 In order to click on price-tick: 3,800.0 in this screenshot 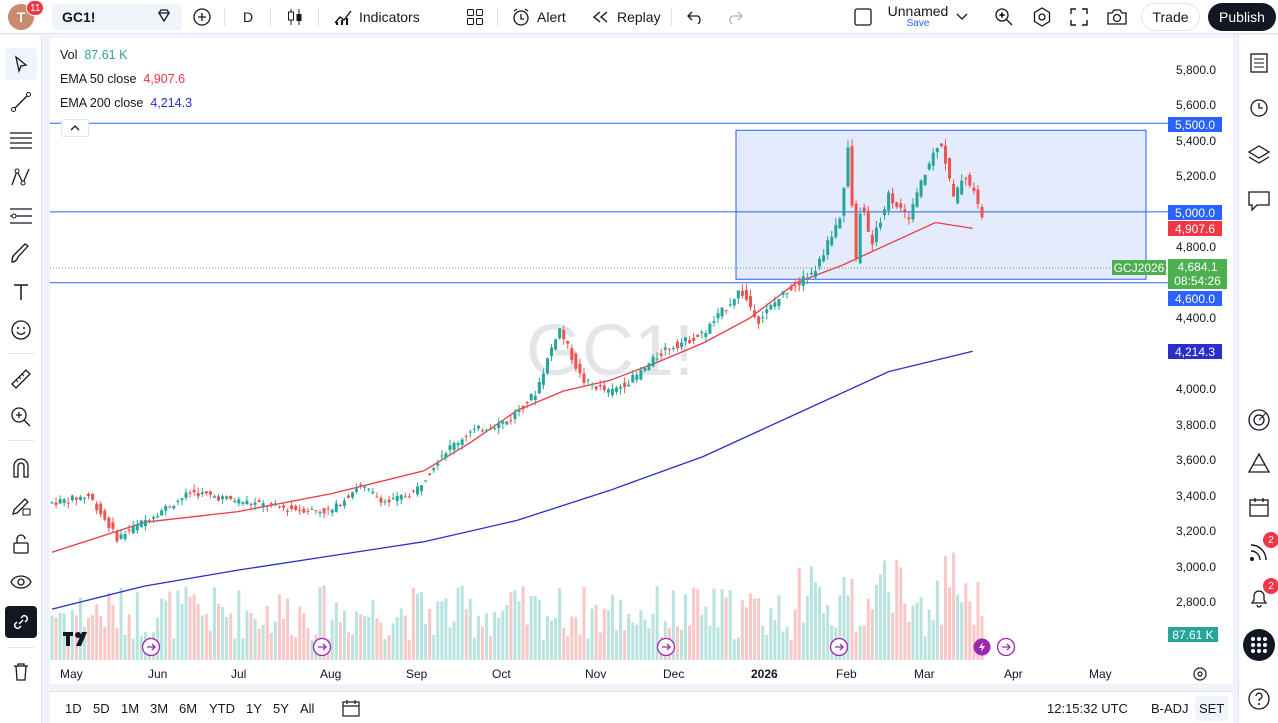, I will do `click(1196, 424)`.